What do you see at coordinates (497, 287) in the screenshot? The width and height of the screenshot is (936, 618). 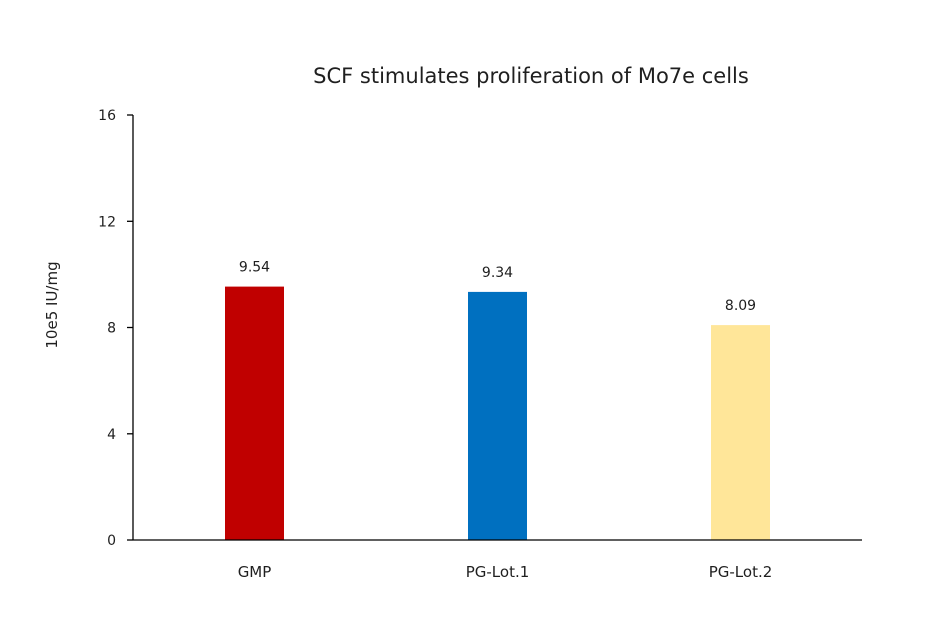 I see `data-labels: 9.54 9.34 8.09` at bounding box center [497, 287].